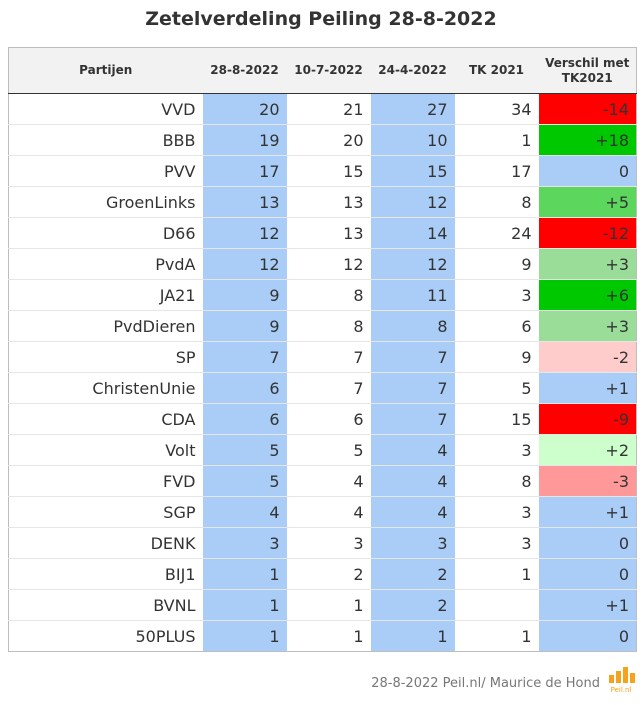  What do you see at coordinates (485, 683) in the screenshot?
I see `source-footer: 28-8-2022 Peil.nl/ Maurice de Hond` at bounding box center [485, 683].